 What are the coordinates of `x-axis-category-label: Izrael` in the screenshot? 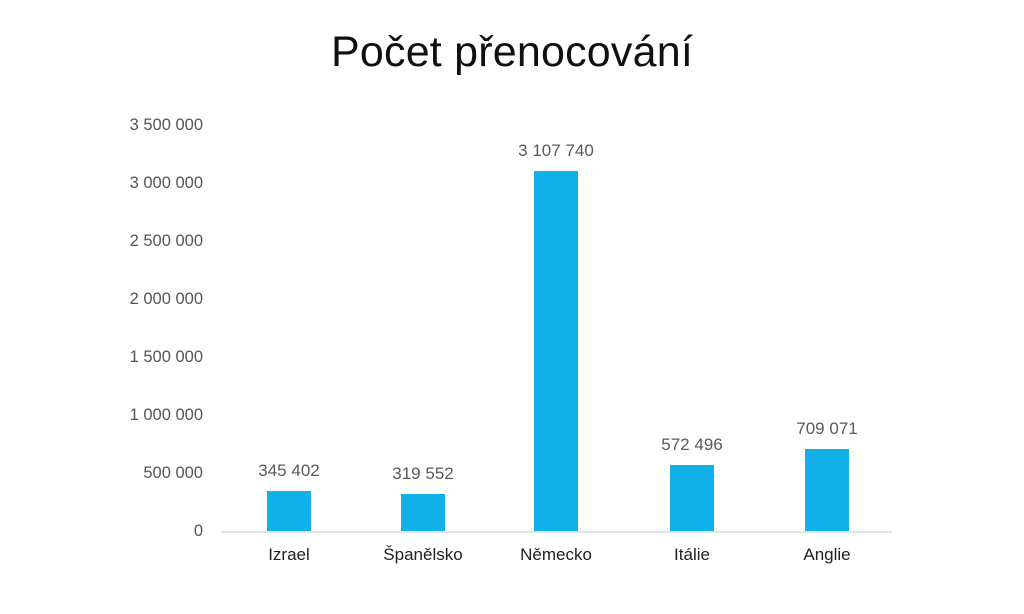 It's located at (289, 554).